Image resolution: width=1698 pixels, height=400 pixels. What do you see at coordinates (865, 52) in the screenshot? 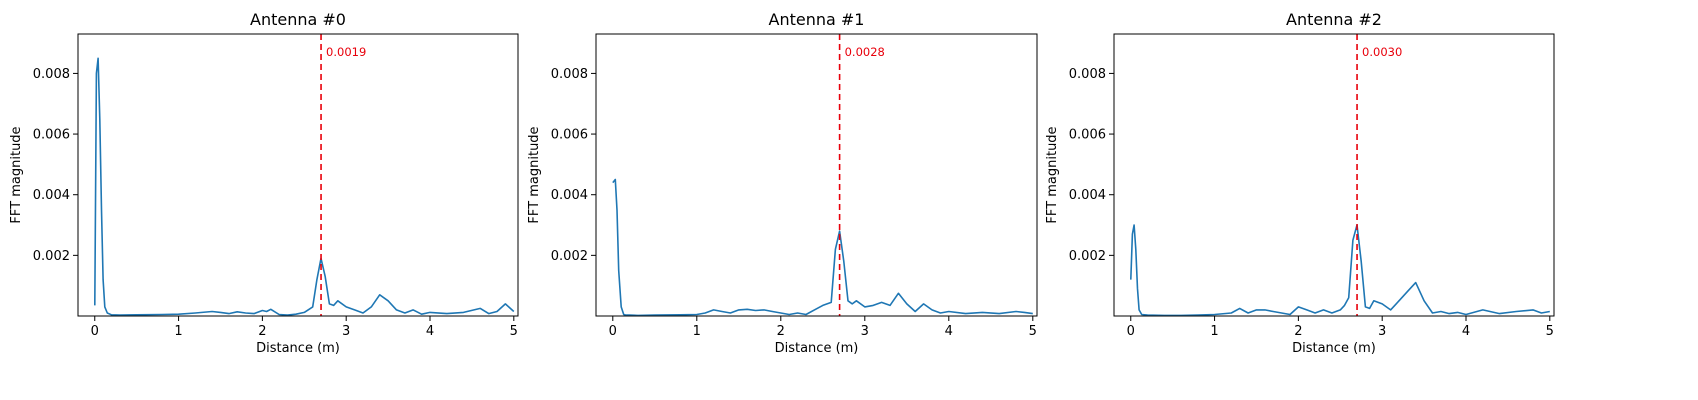
I see `marker-annotation: 0.0028` at bounding box center [865, 52].